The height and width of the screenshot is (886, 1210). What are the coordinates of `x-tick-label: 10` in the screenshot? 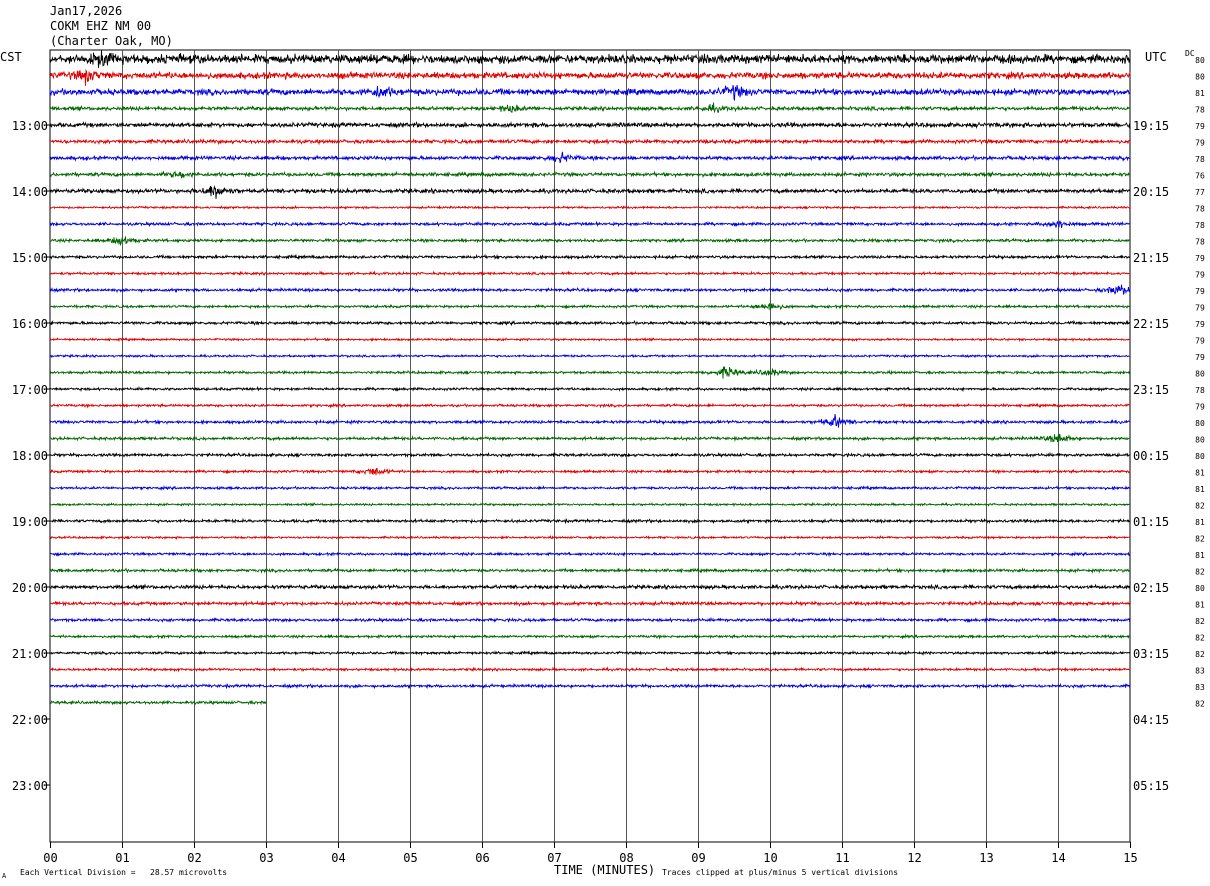 It's located at (770, 858).